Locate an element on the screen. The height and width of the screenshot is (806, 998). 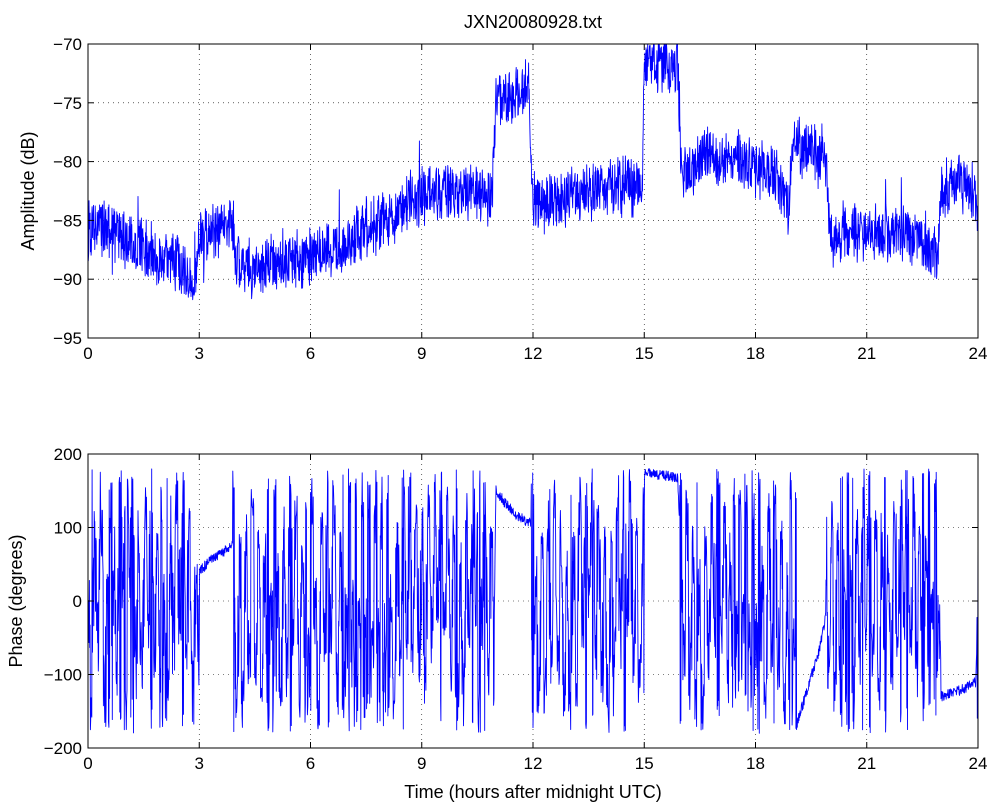
y-tick-label: −200 is located at coordinates (63, 748).